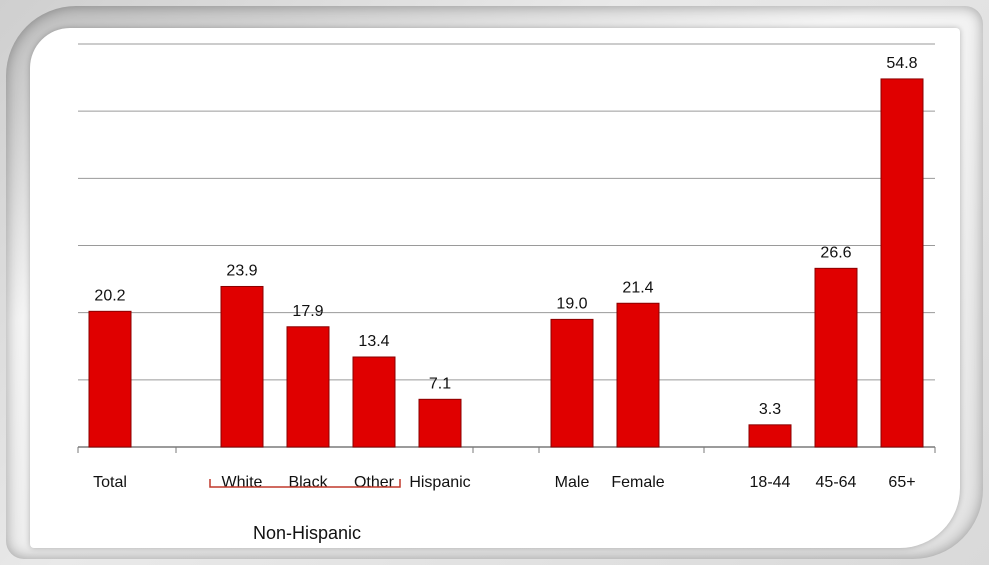 The width and height of the screenshot is (989, 565). What do you see at coordinates (440, 383) in the screenshot?
I see `value-label: 7.1` at bounding box center [440, 383].